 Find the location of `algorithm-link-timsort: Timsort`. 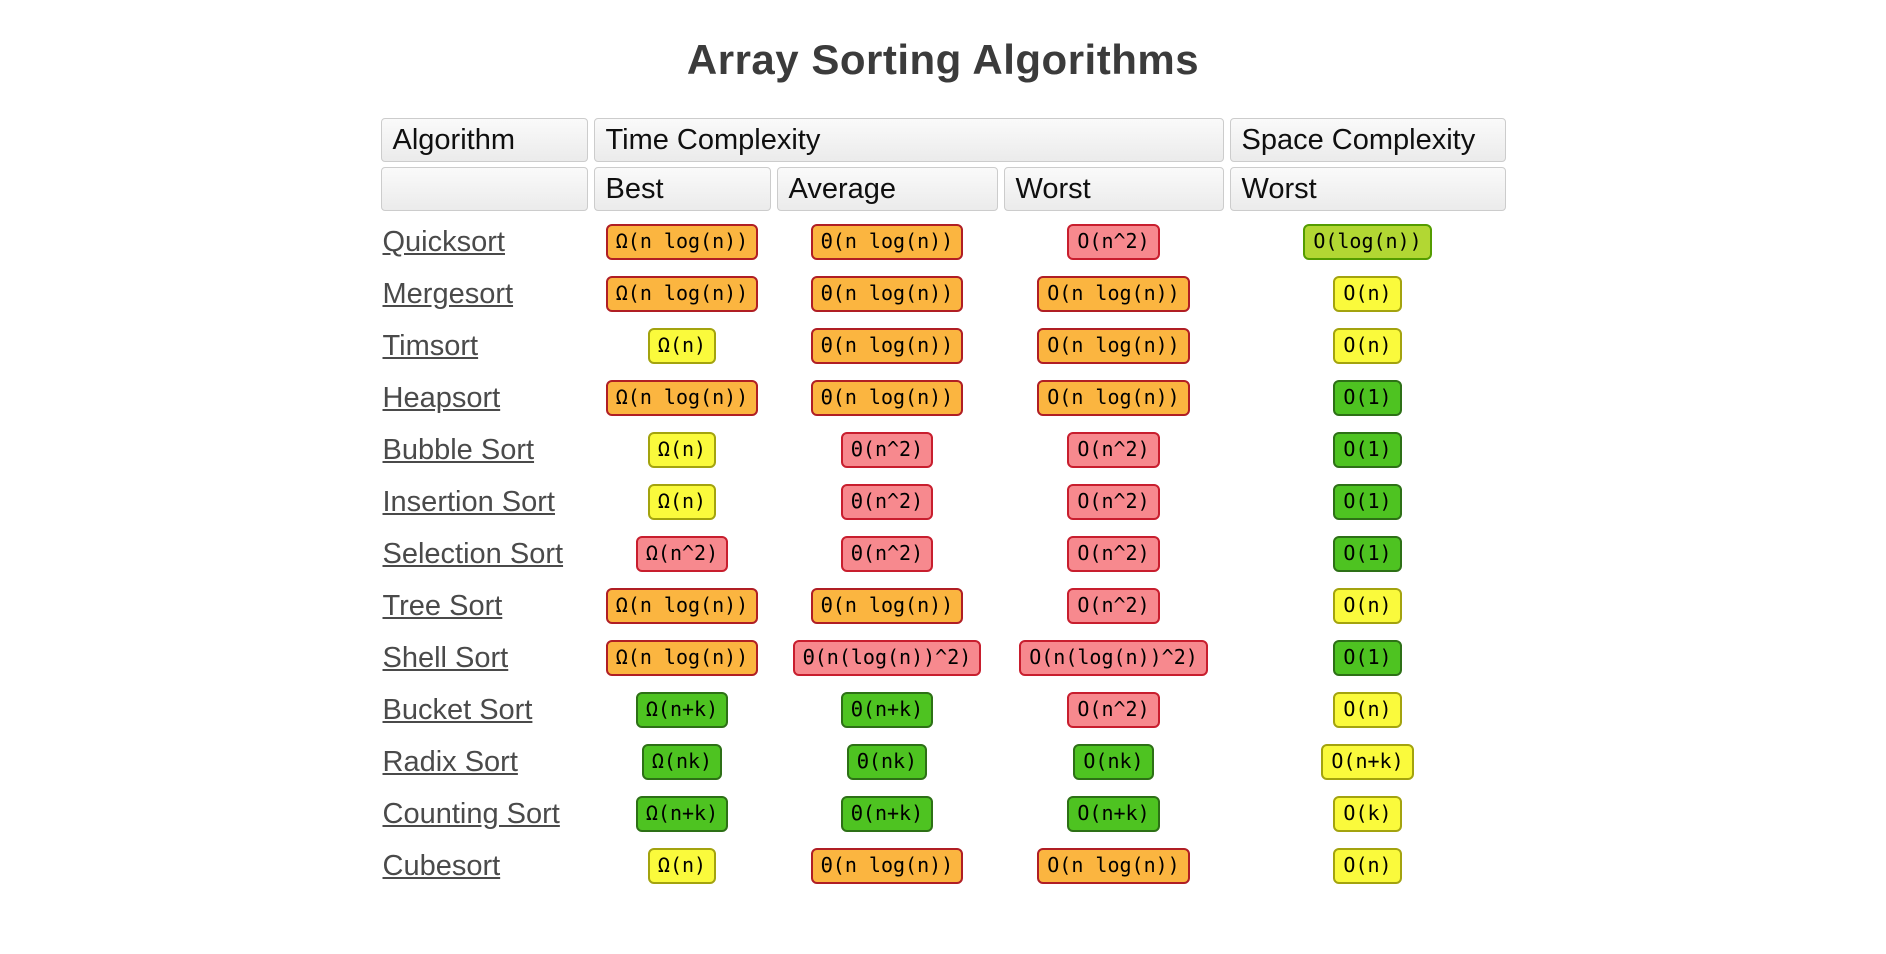

algorithm-link-timsort: Timsort is located at coordinates (430, 345).